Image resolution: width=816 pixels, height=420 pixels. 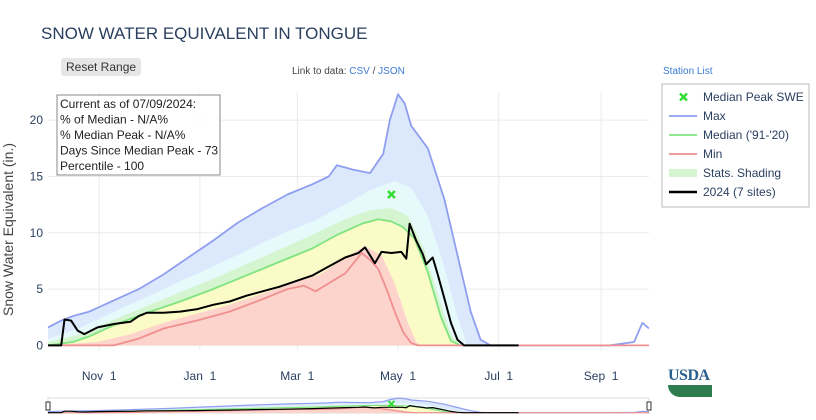 What do you see at coordinates (695, 154) in the screenshot?
I see `legend-item-min: Min` at bounding box center [695, 154].